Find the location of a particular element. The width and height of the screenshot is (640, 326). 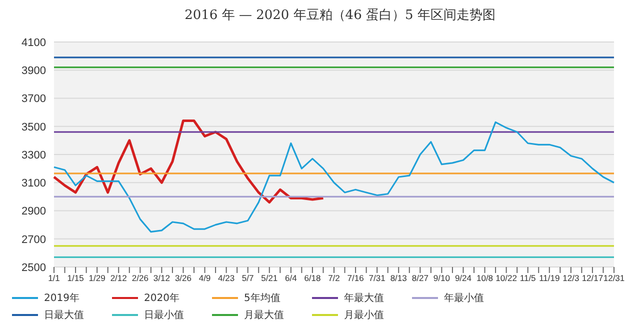

legend-label: 2019年 is located at coordinates (62, 298).